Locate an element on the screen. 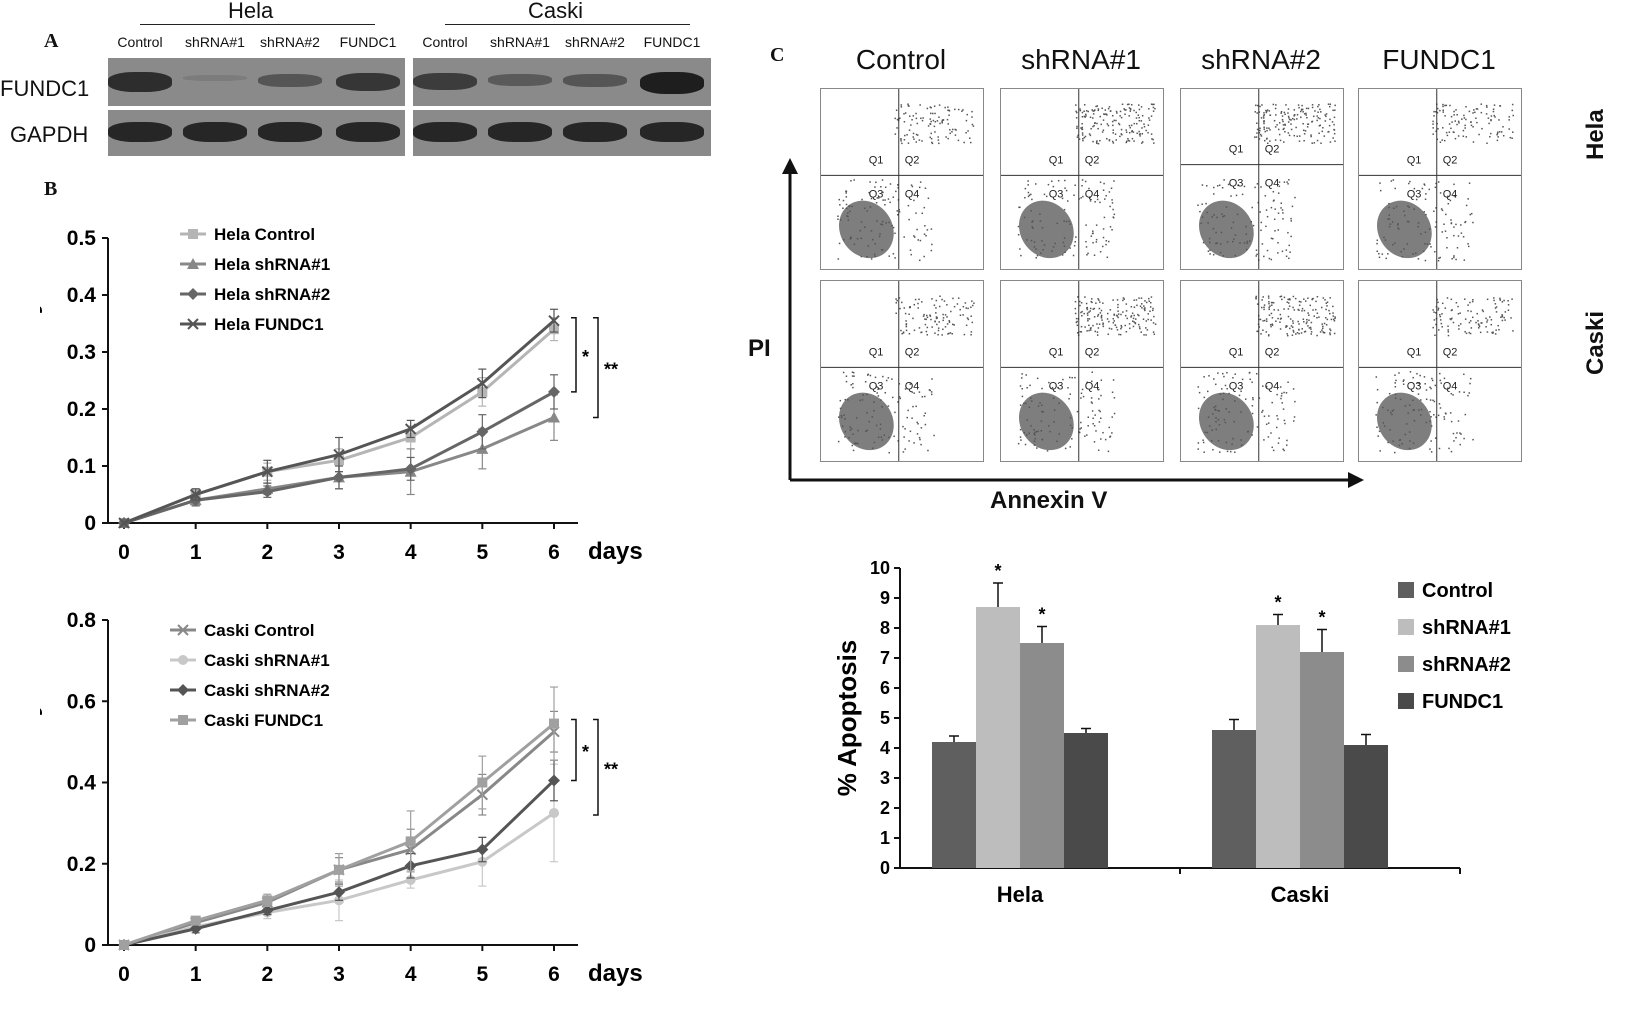  x-tick-label: 3 is located at coordinates (339, 974).